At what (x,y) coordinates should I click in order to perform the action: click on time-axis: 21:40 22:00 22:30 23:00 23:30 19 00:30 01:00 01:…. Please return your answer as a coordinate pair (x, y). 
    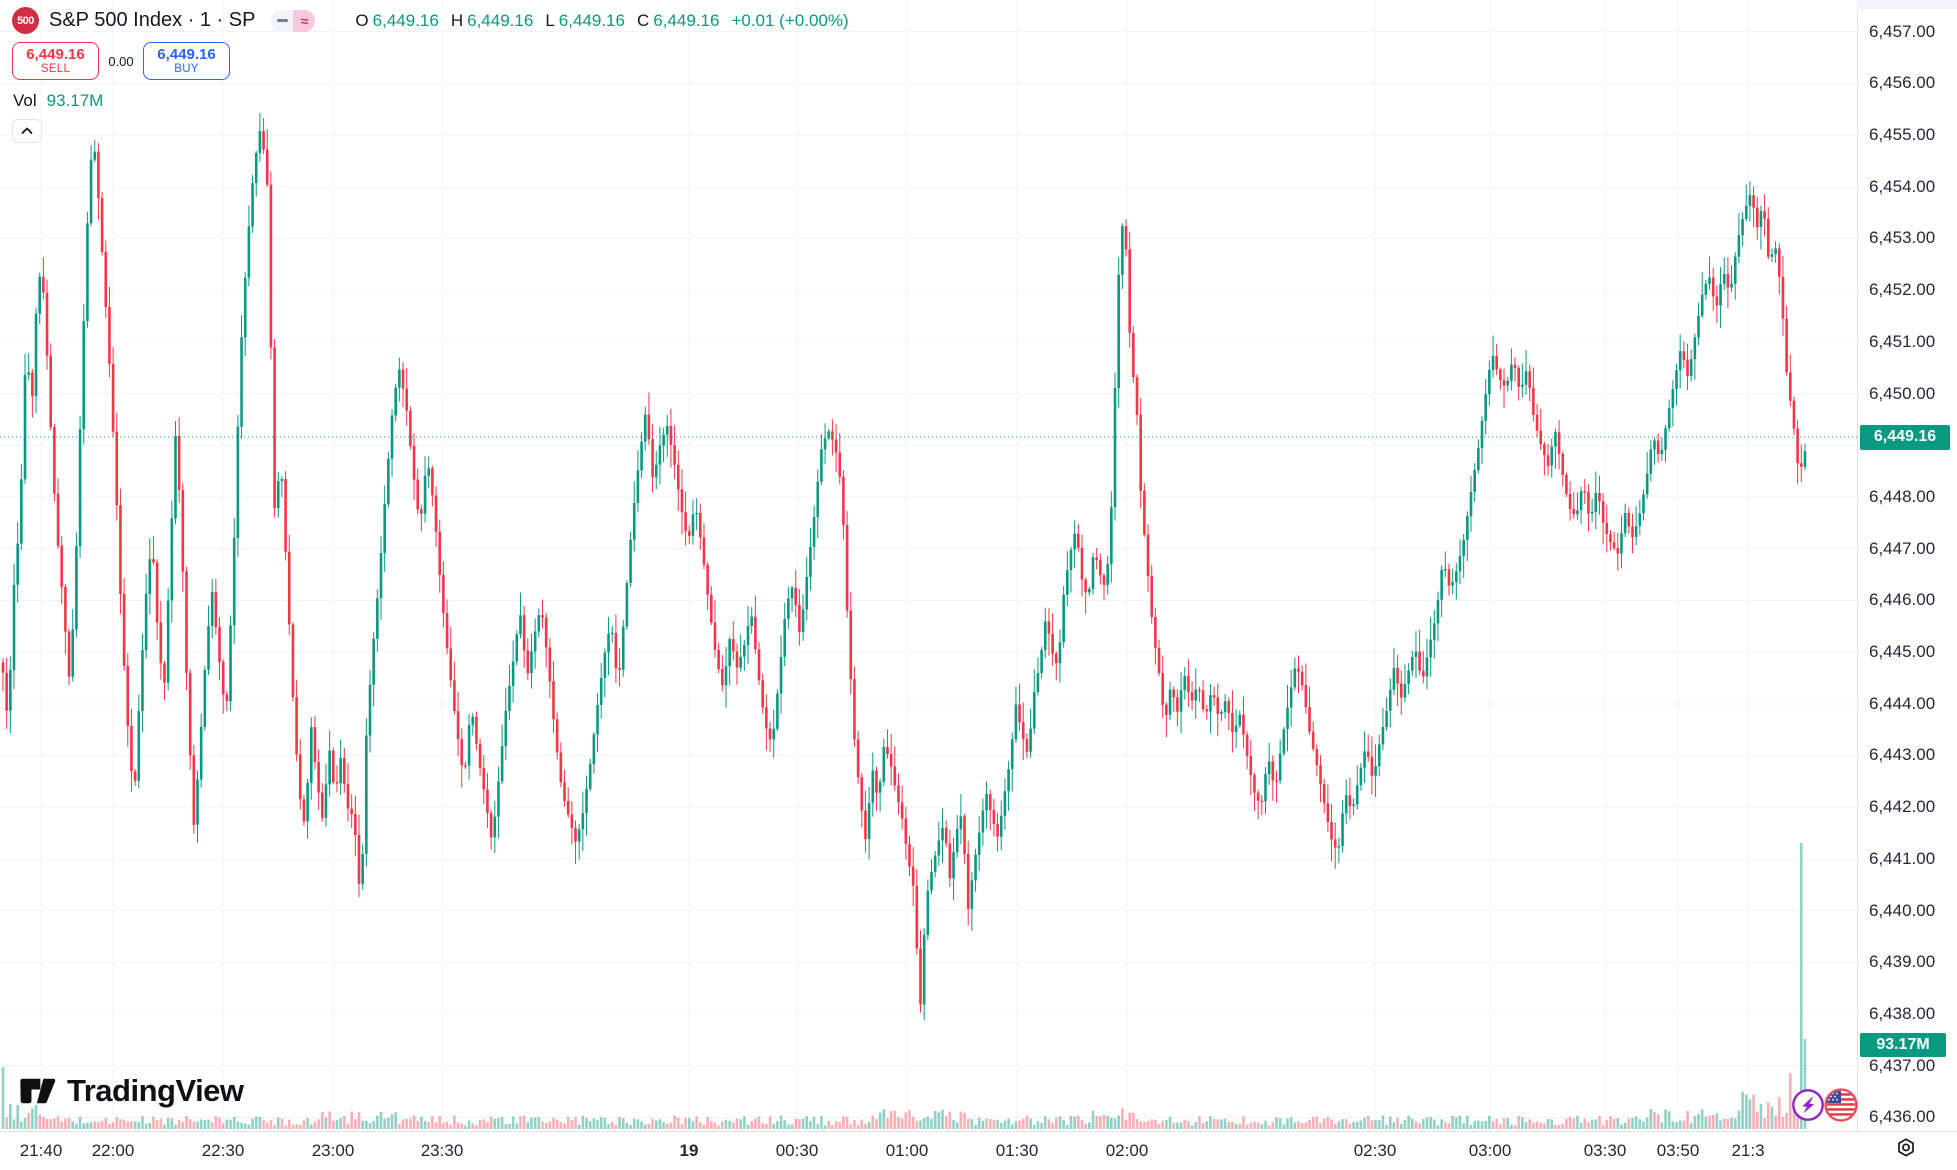
    Looking at the image, I should click on (978, 1150).